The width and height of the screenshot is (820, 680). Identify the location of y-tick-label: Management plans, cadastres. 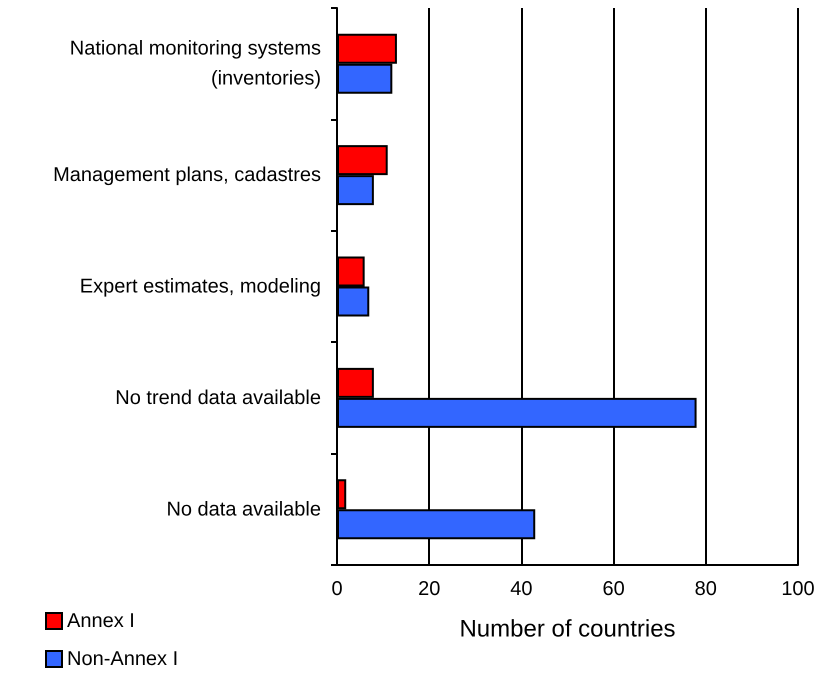
(187, 175).